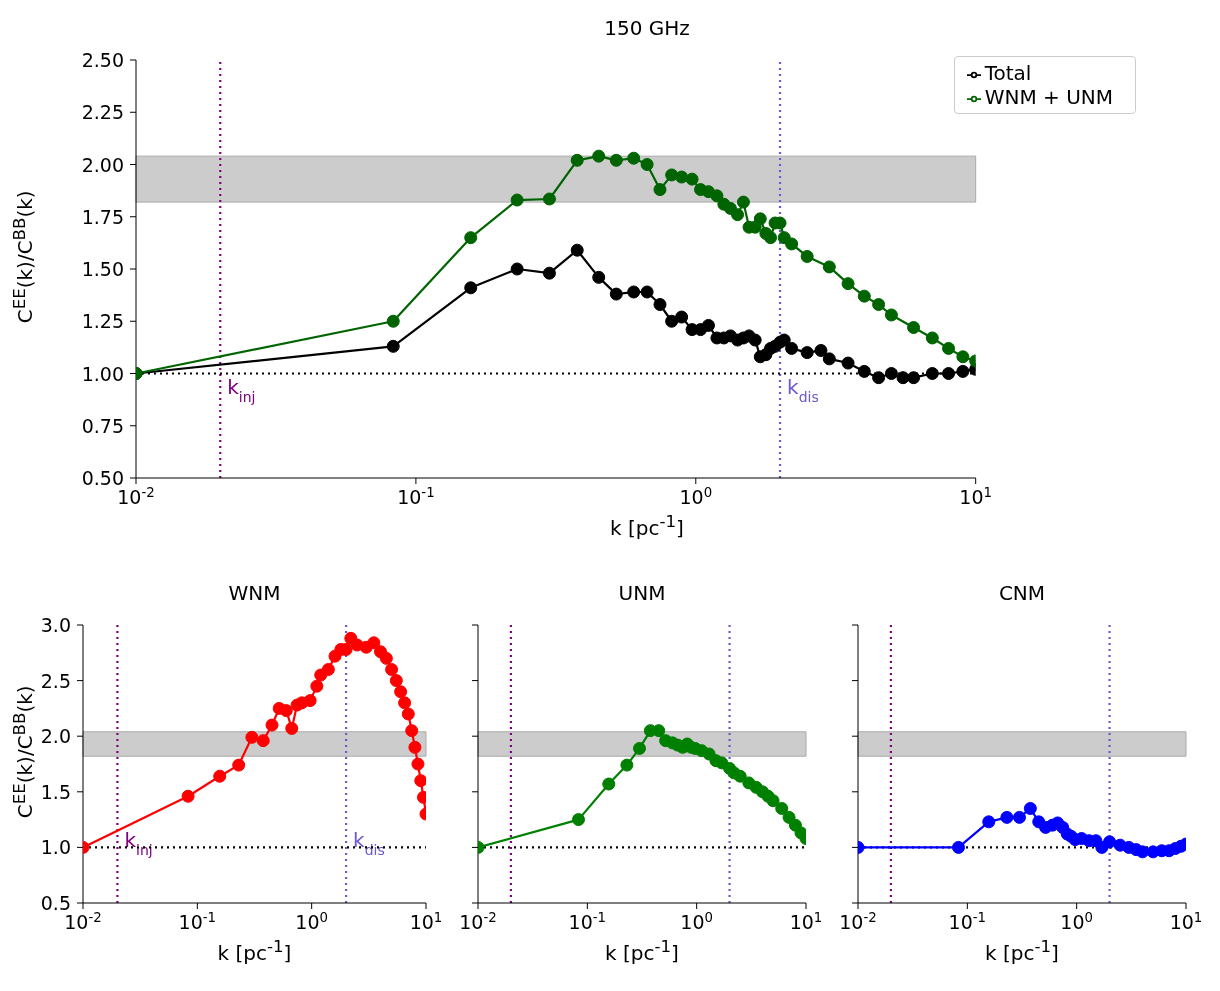  What do you see at coordinates (102, 321) in the screenshot?
I see `y-tick-label: 1.25` at bounding box center [102, 321].